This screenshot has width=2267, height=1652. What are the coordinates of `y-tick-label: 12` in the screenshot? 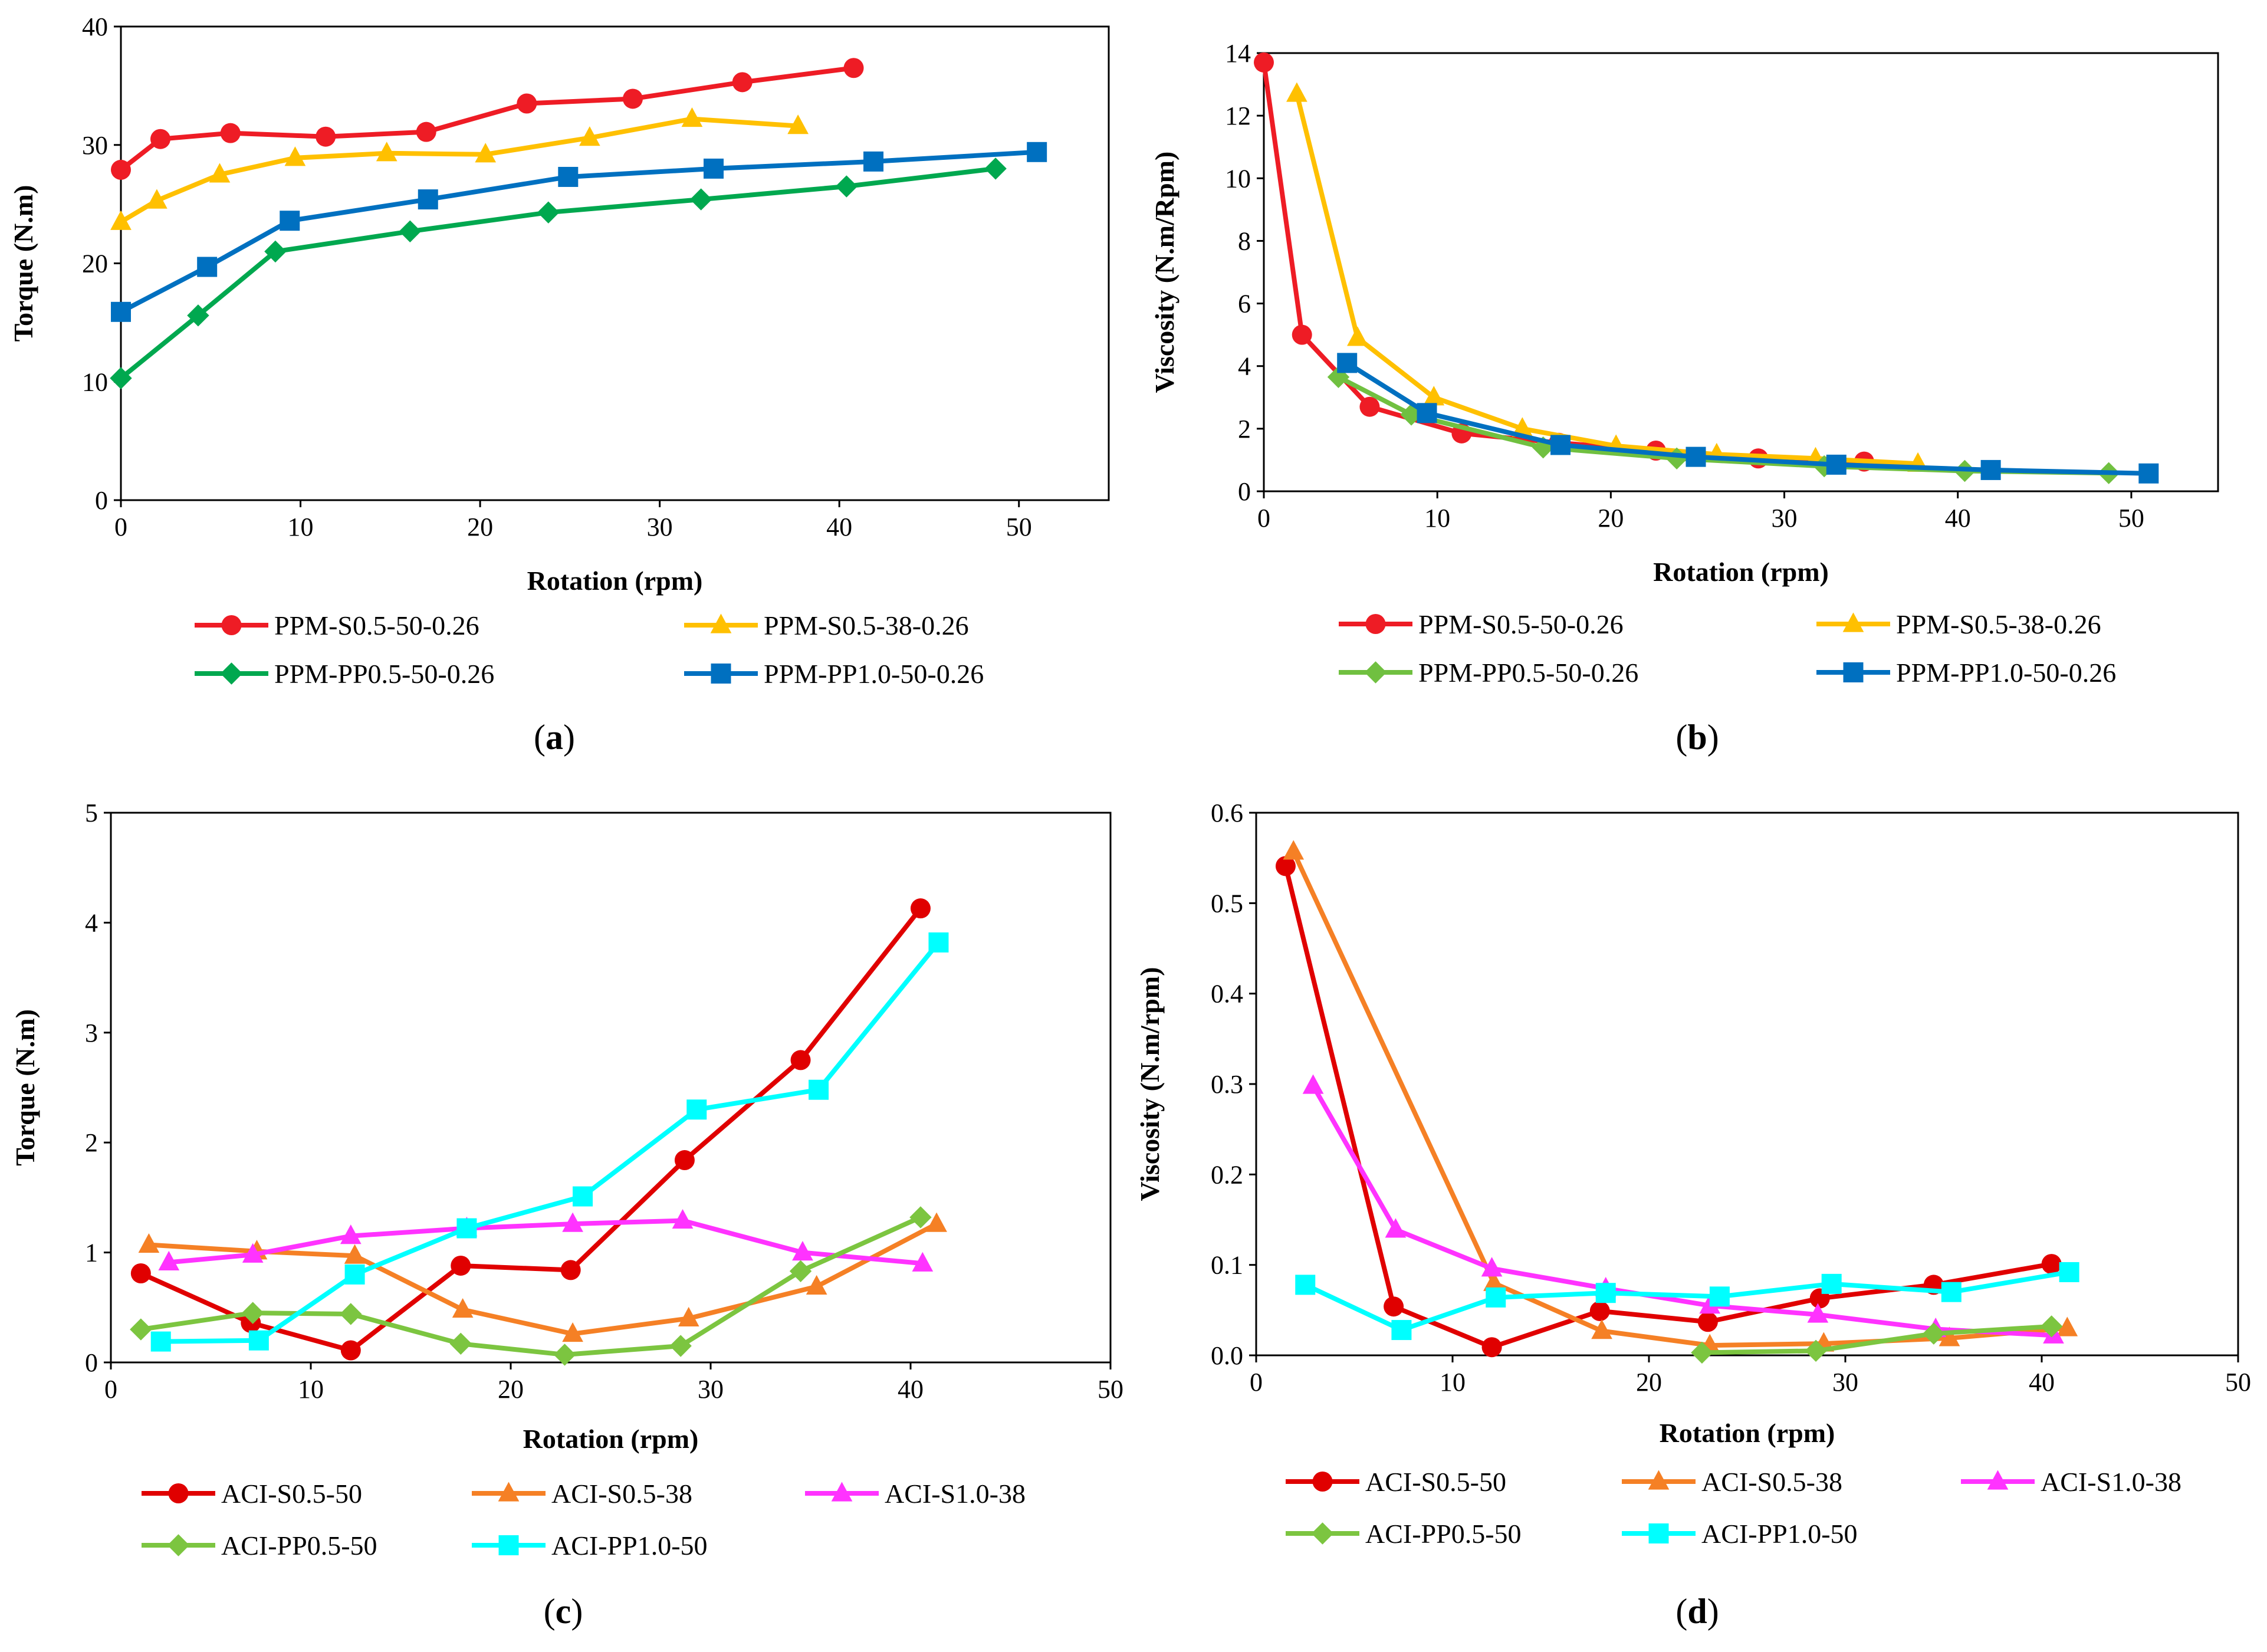 It's located at (1238, 115).